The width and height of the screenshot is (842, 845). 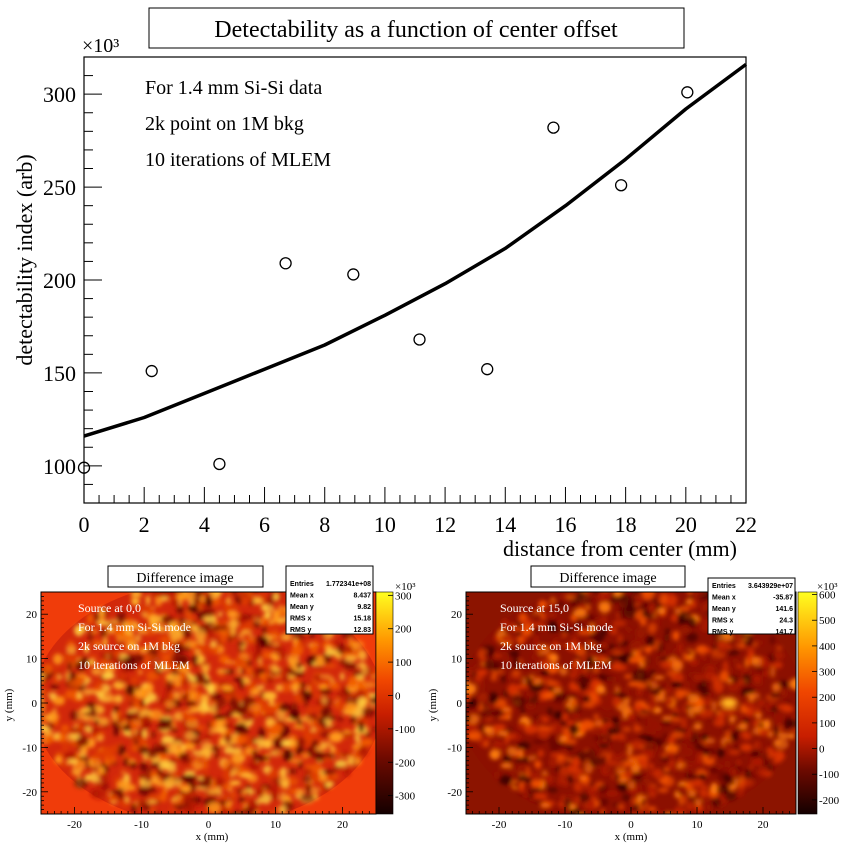 I want to click on top-y-tick-label: 100, so click(x=59, y=466).